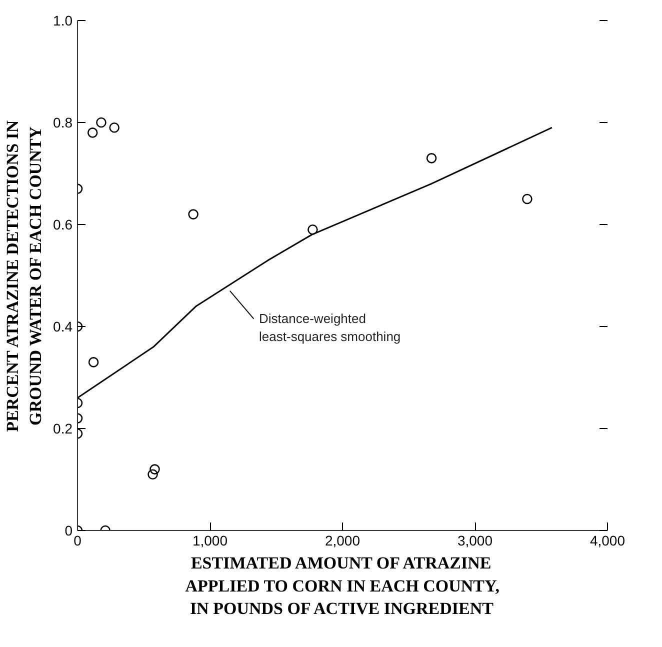  I want to click on y-tick-label: 0.2, so click(63, 428).